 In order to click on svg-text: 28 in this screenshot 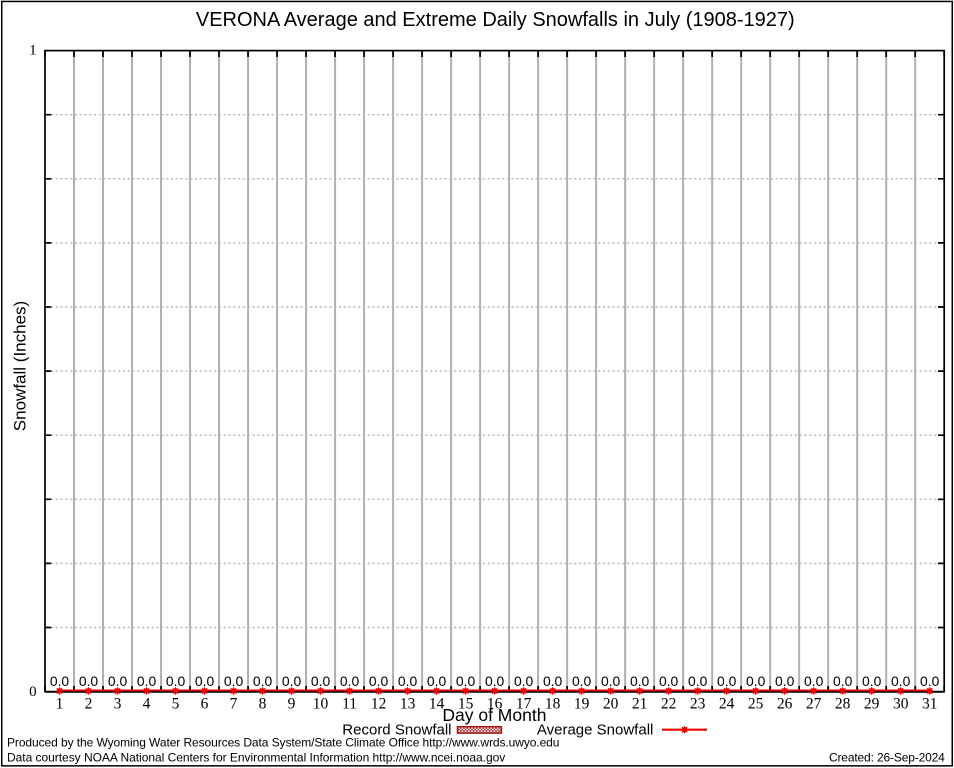, I will do `click(843, 703)`.